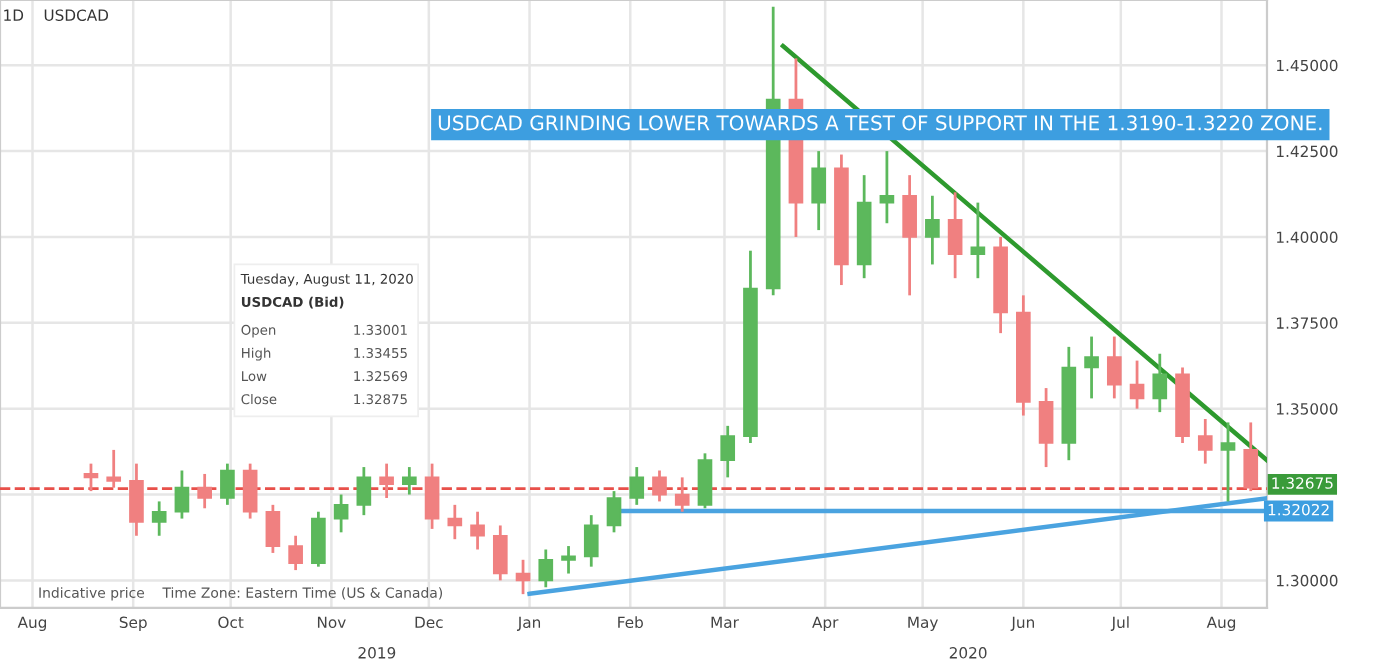  What do you see at coordinates (880, 123) in the screenshot?
I see `text: USDCAD GRINDING LOWER TOWARDS A TEST OF SUPPORT IN THE 1.3190-1.3220 ZONE.` at bounding box center [880, 123].